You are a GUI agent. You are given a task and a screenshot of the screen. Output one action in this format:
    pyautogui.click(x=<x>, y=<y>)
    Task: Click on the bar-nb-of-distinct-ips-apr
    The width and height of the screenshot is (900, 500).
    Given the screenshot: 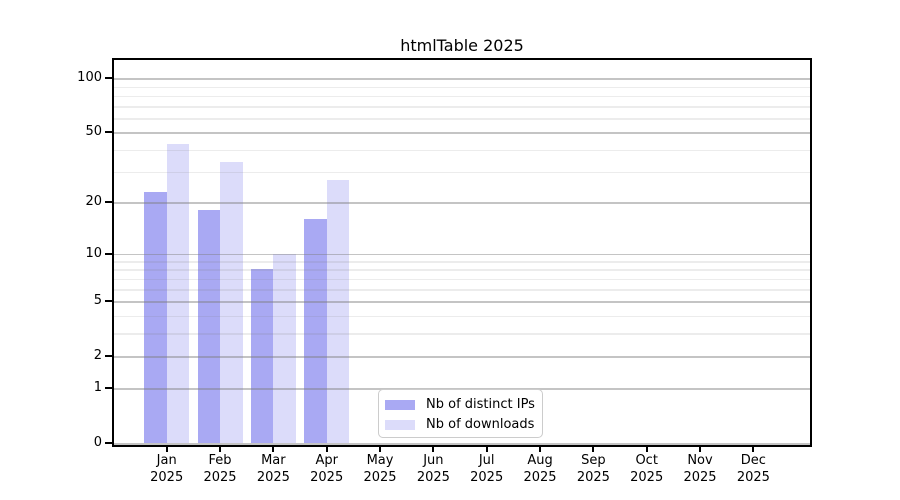 What is the action you would take?
    pyautogui.click(x=315, y=331)
    